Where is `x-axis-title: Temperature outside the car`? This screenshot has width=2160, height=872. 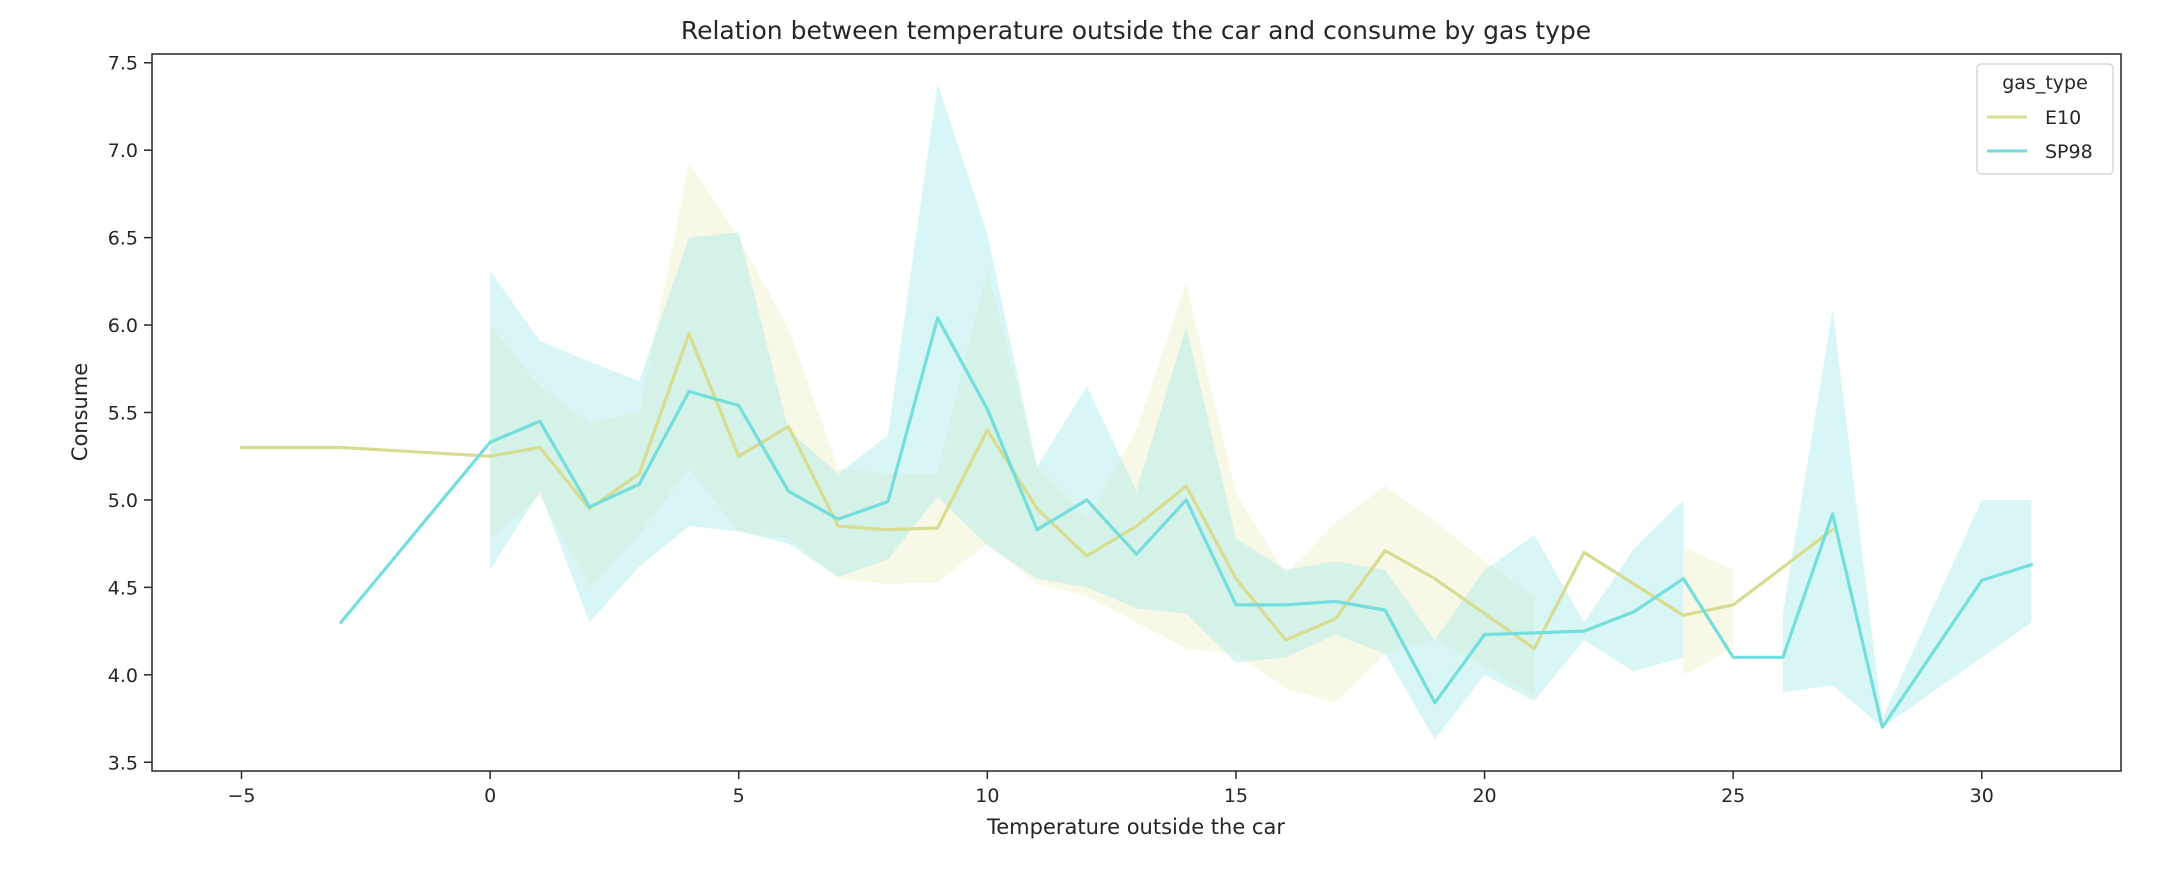
x-axis-title: Temperature outside the car is located at coordinates (1135, 827).